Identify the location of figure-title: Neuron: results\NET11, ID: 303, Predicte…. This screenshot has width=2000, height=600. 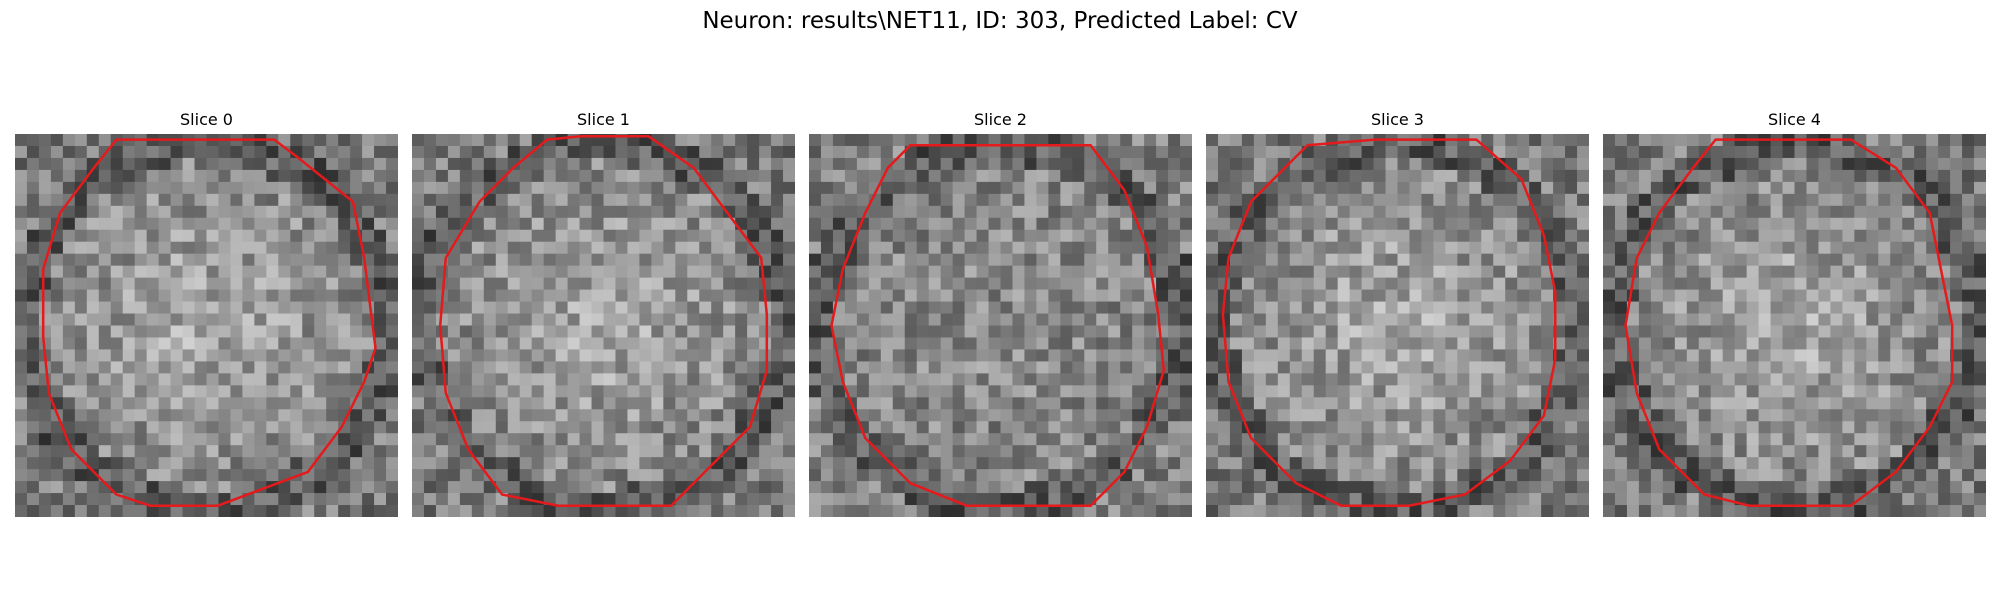
(1000, 21).